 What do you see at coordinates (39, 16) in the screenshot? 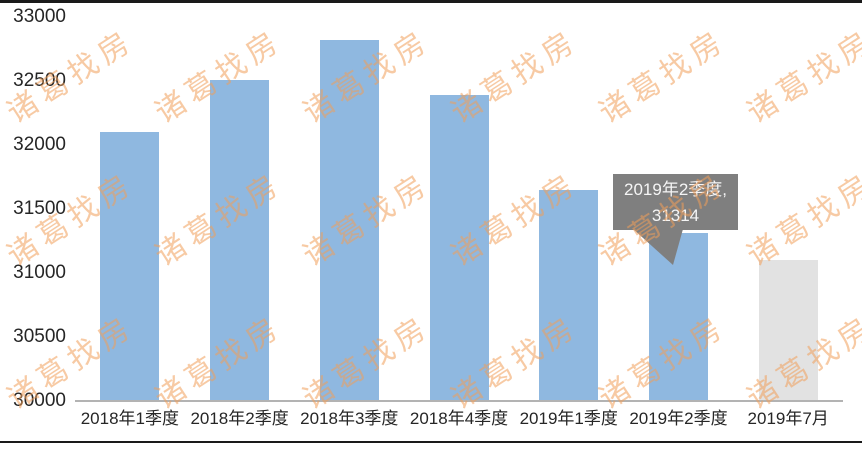
I see `y-tick-label: 33000` at bounding box center [39, 16].